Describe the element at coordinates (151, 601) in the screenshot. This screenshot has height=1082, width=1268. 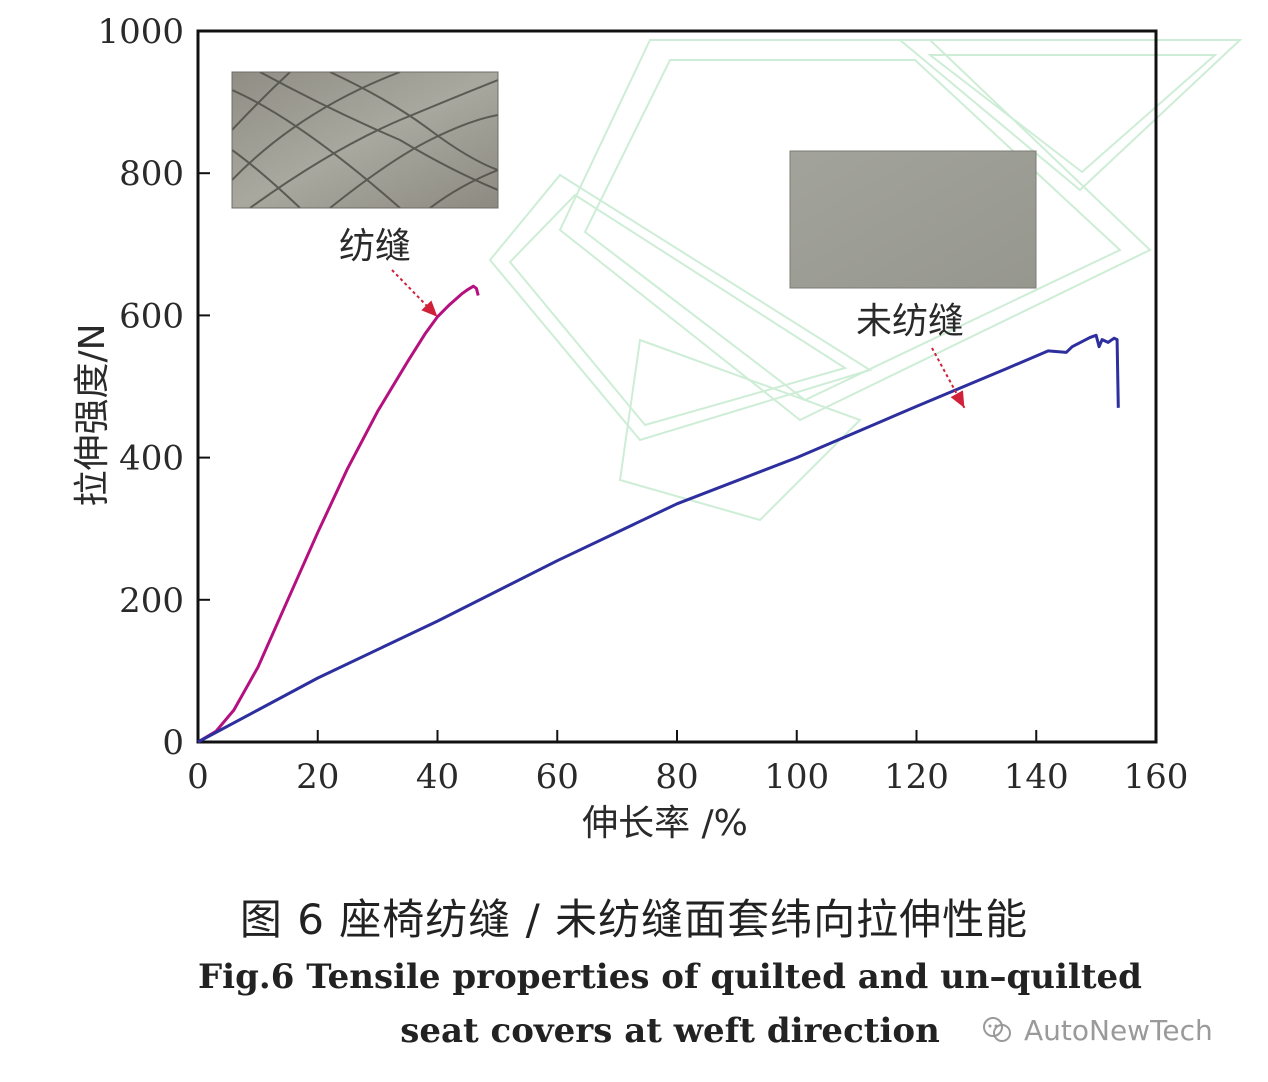
I see `y-tick-label: 200` at that location.